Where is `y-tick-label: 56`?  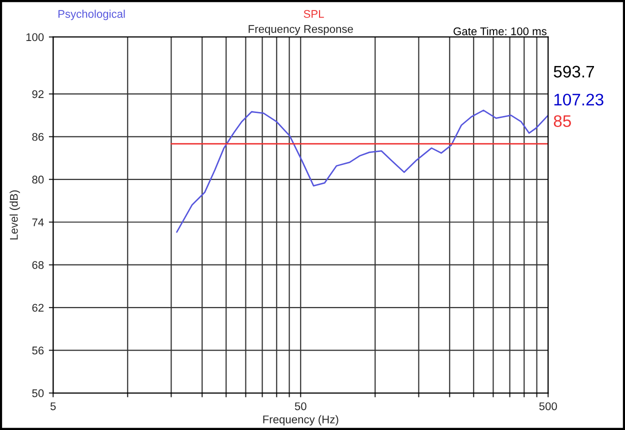
y-tick-label: 56 is located at coordinates (38, 350).